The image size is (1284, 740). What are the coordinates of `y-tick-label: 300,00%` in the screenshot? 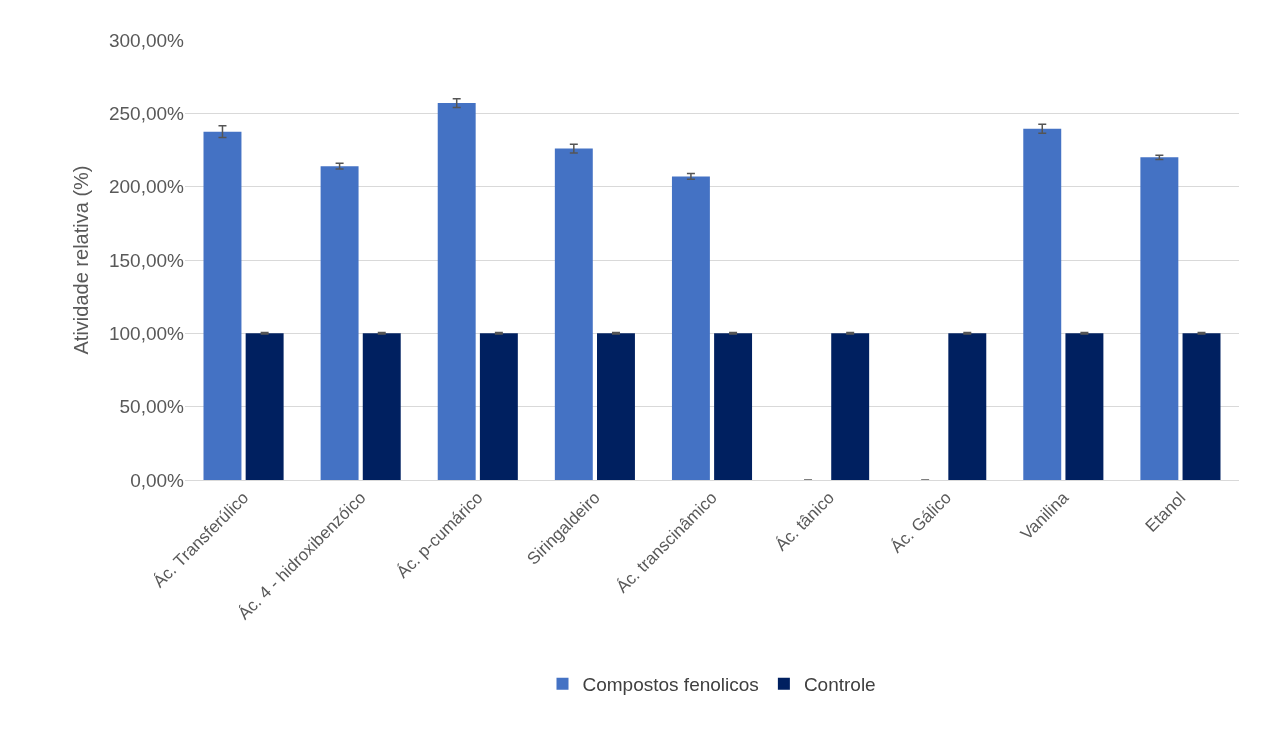 It's located at (146, 40).